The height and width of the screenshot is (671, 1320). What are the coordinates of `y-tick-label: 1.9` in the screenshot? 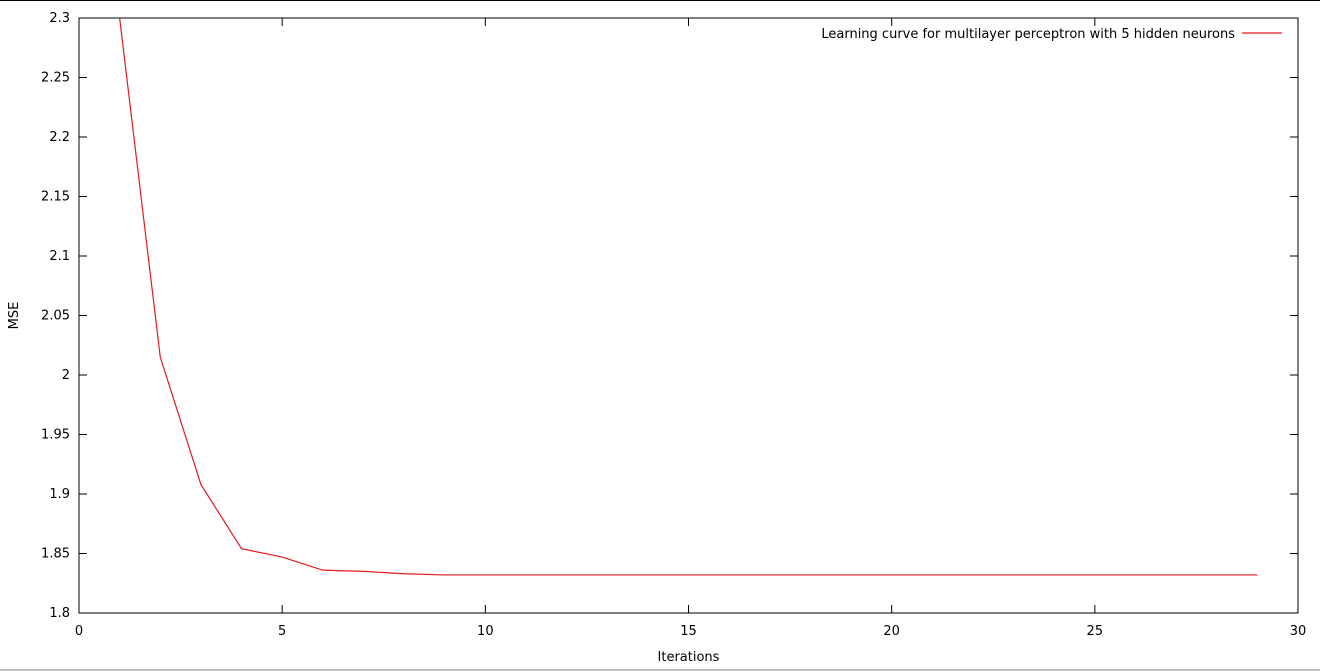 It's located at (59, 494).